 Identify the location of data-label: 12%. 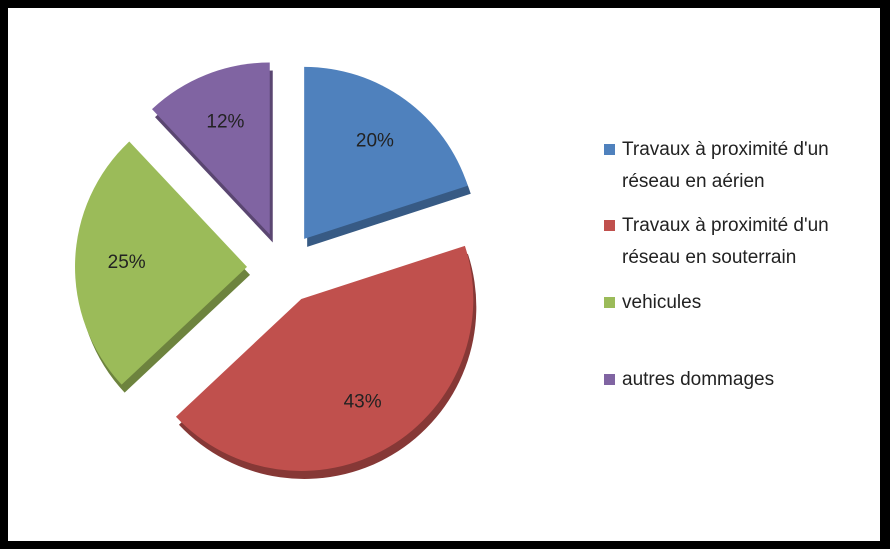
(225, 122).